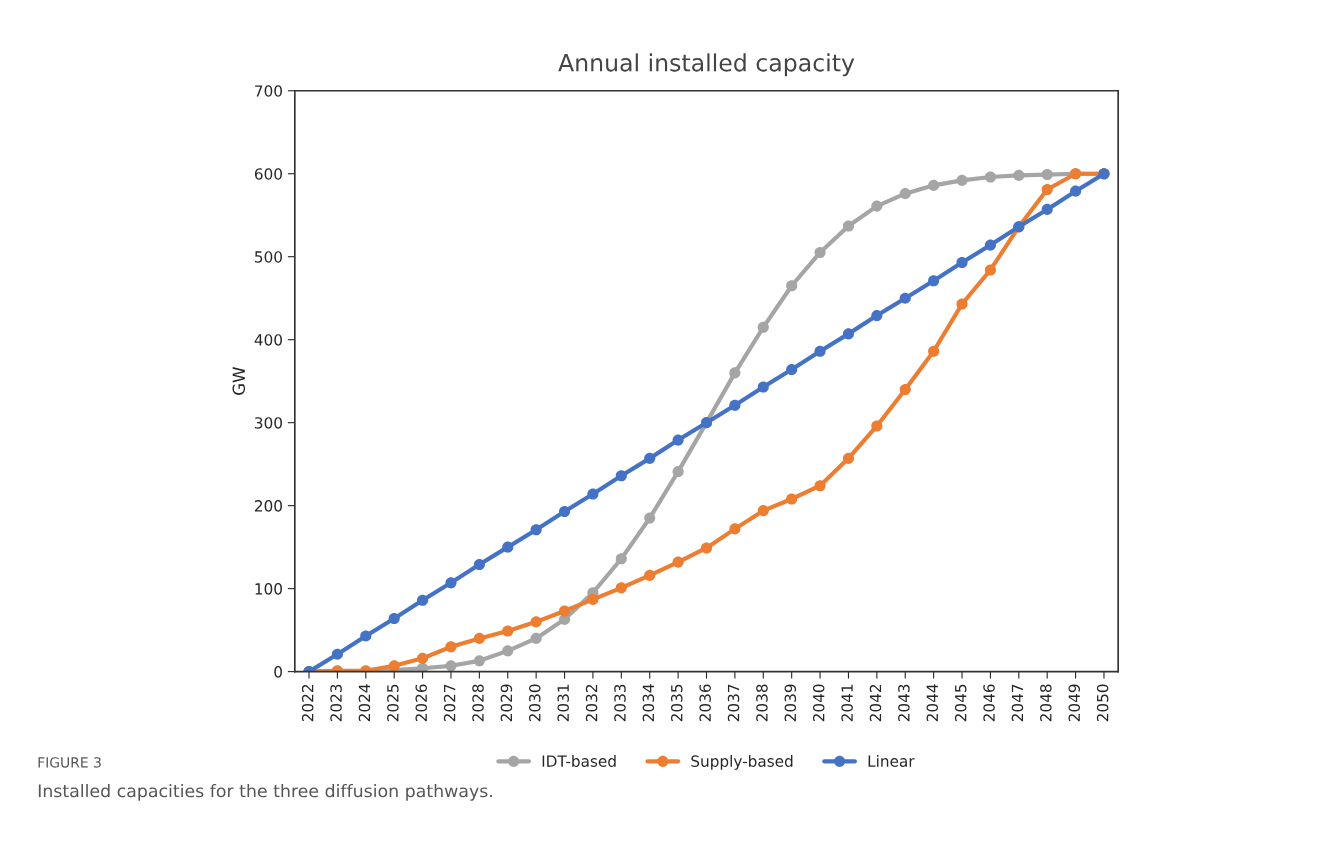  Describe the element at coordinates (393, 703) in the screenshot. I see `x-tick-label: 2025` at that location.